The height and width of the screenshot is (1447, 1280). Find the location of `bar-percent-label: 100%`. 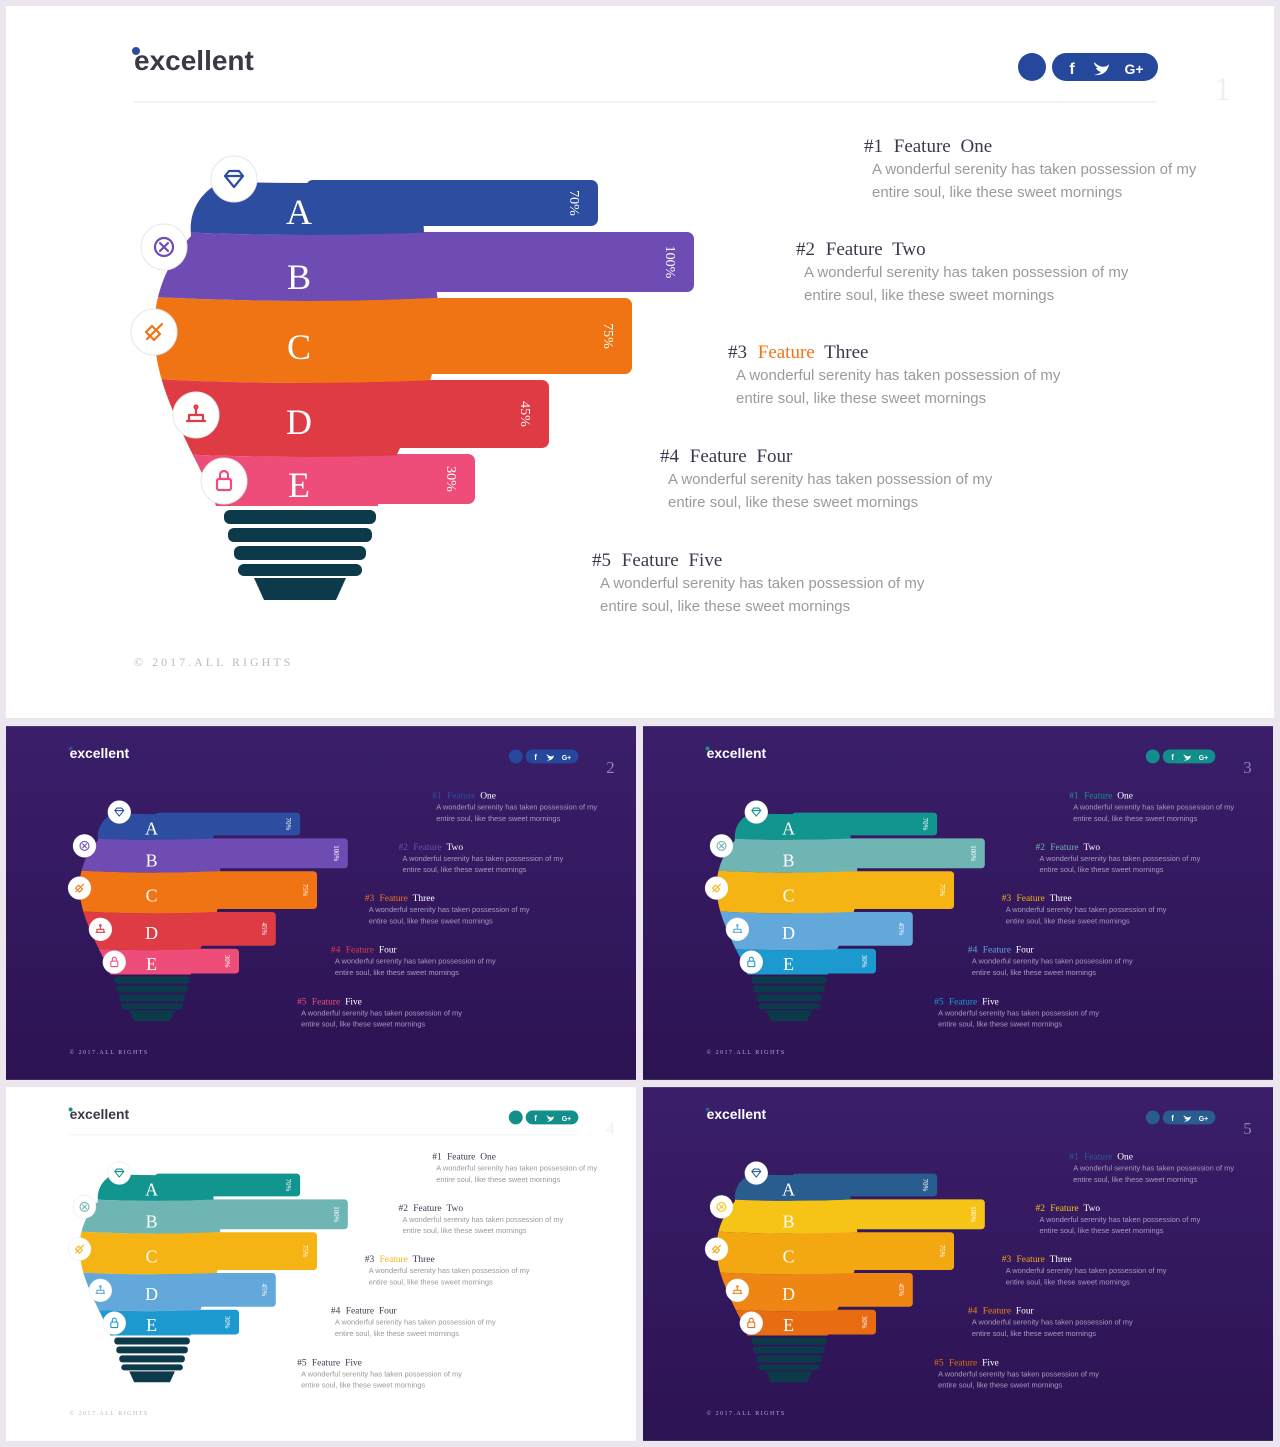

bar-percent-label: 100% is located at coordinates (669, 262).